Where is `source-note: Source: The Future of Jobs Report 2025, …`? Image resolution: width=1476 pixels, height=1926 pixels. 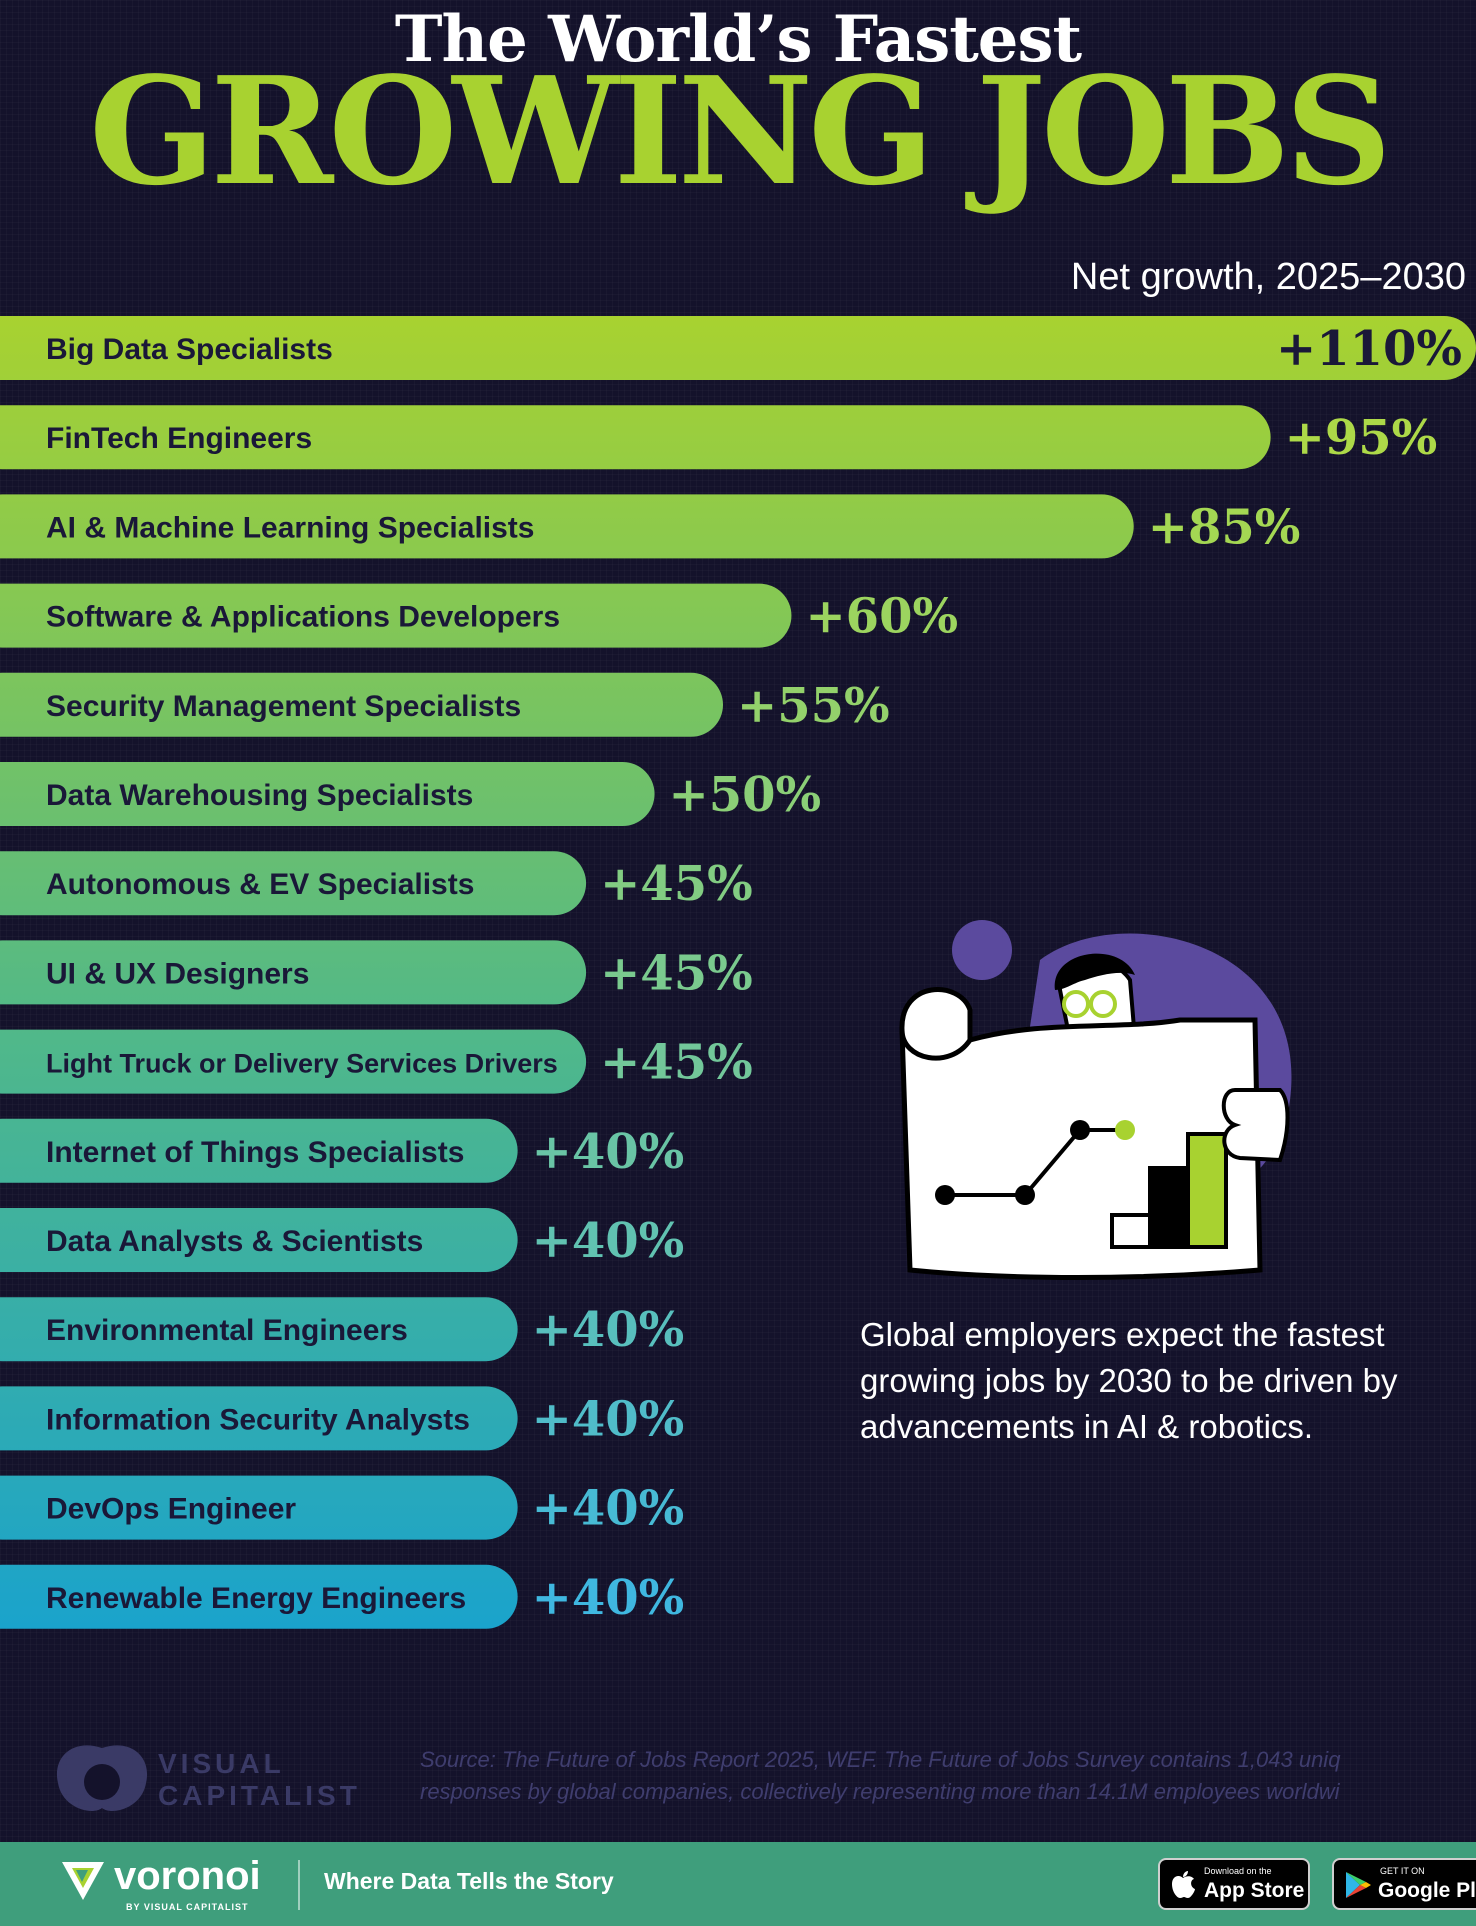 source-note: Source: The Future of Jobs Report 2025, … is located at coordinates (948, 1776).